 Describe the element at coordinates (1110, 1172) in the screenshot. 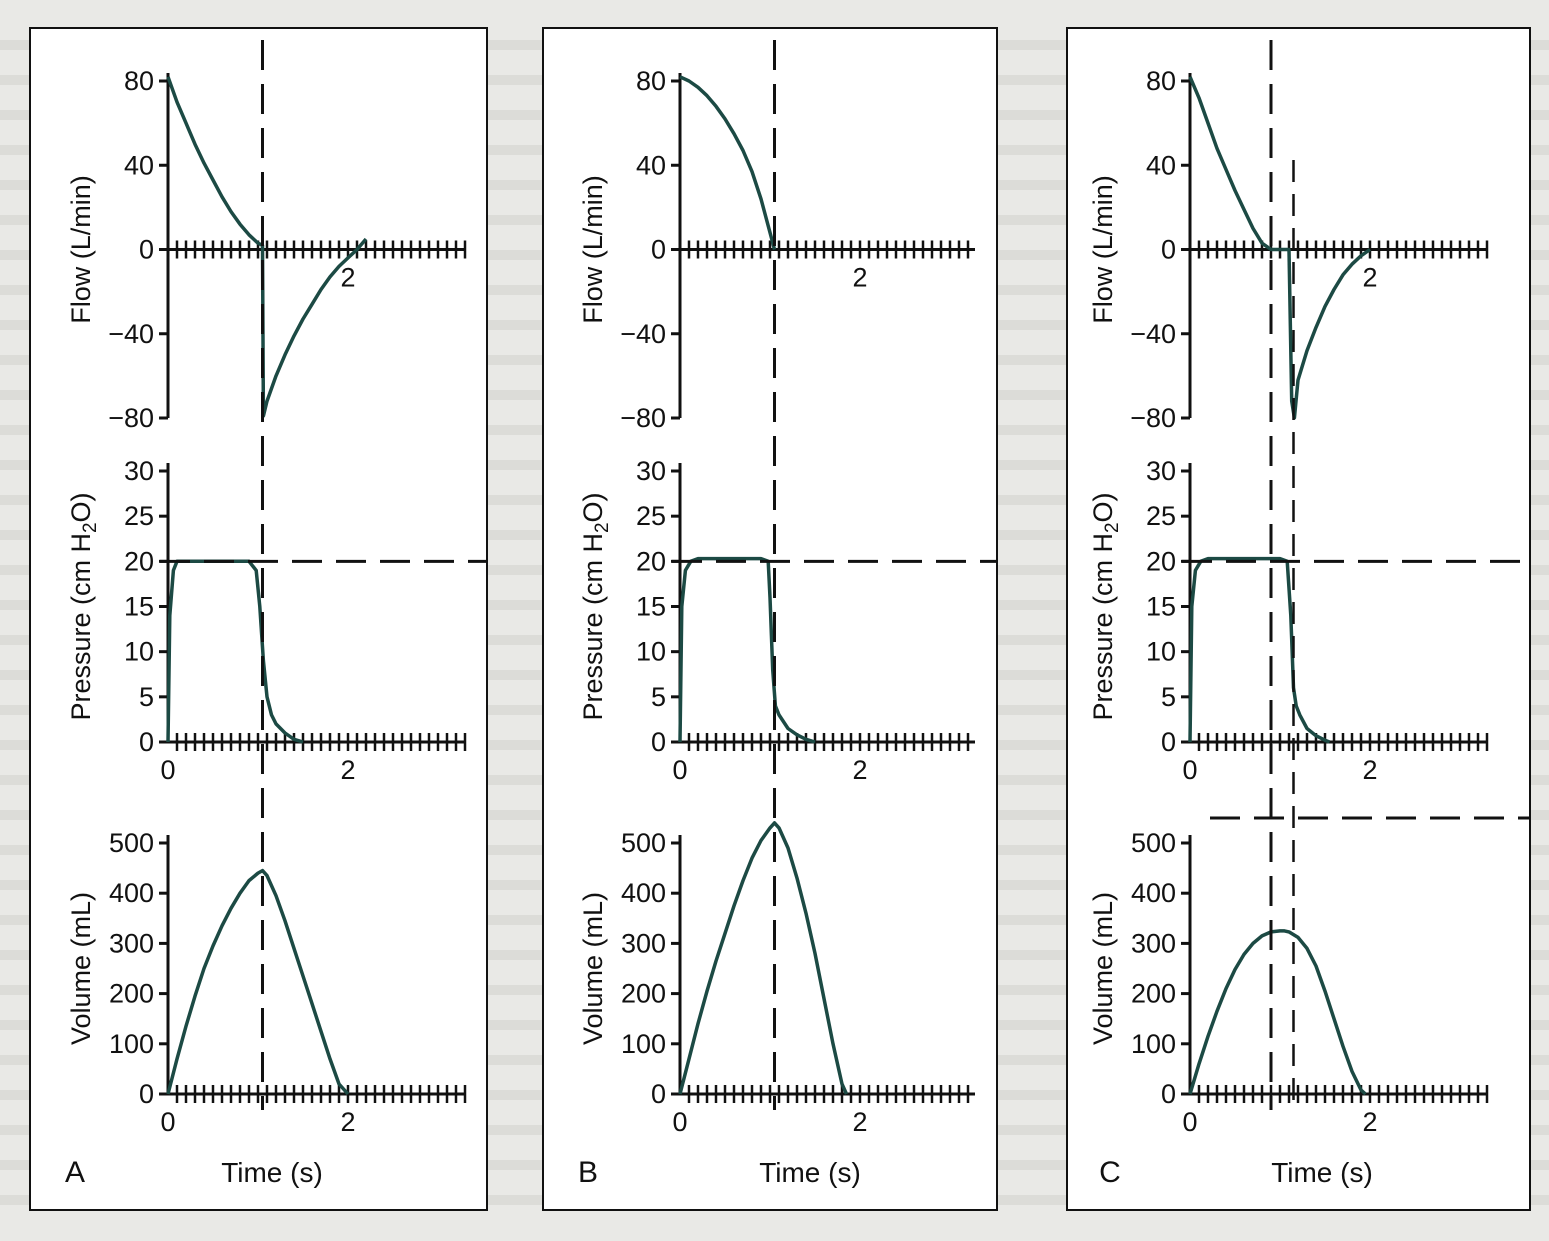

I see `panel-letter: C` at that location.